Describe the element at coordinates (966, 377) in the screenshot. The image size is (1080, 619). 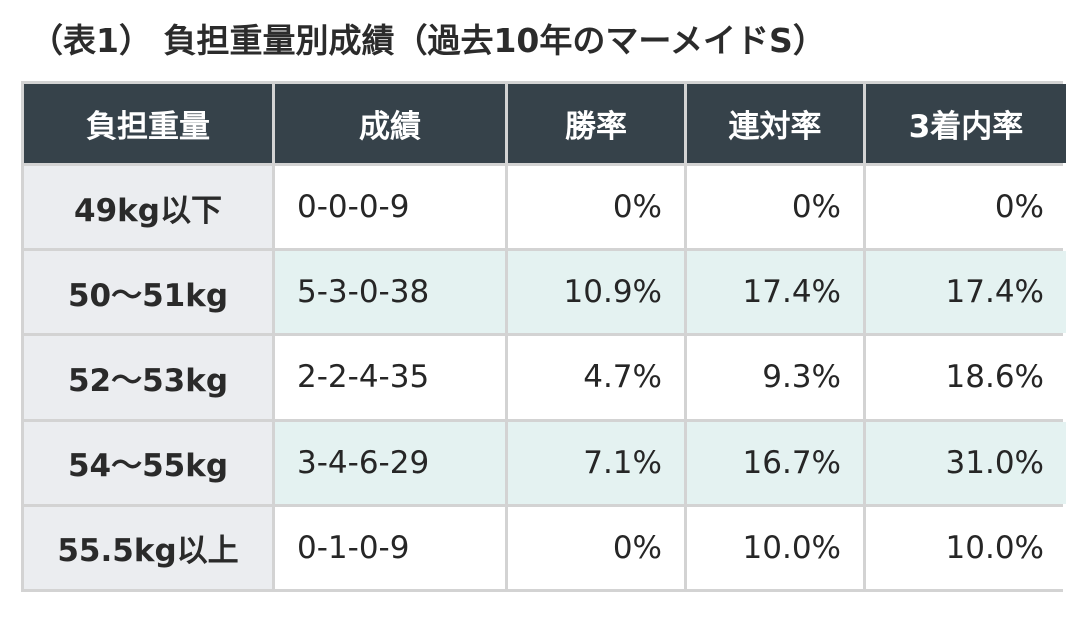
I see `top3-rate-cell: 18.6%` at that location.